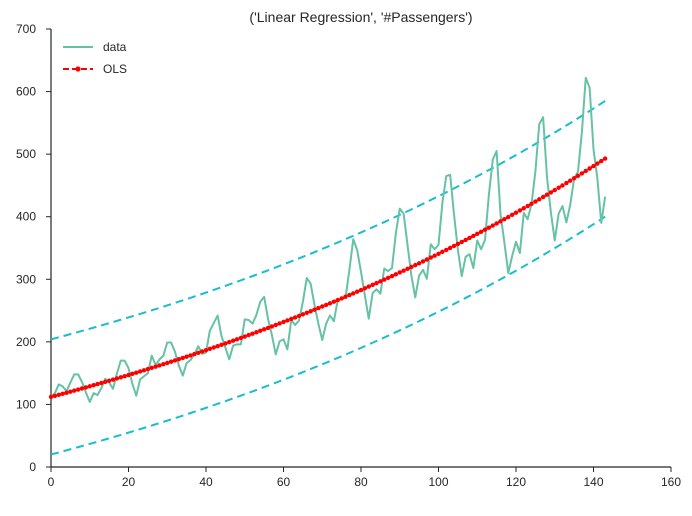 This screenshot has width=692, height=516. What do you see at coordinates (26, 342) in the screenshot?
I see `y-tick-label: 200` at bounding box center [26, 342].